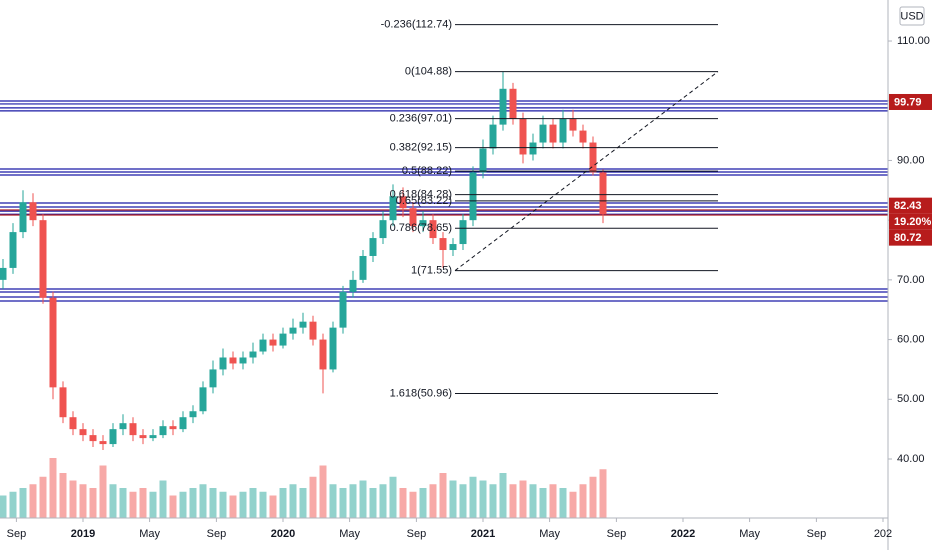 The image size is (932, 555). Describe the element at coordinates (483, 534) in the screenshot. I see `x-tick-label: 2021` at that location.